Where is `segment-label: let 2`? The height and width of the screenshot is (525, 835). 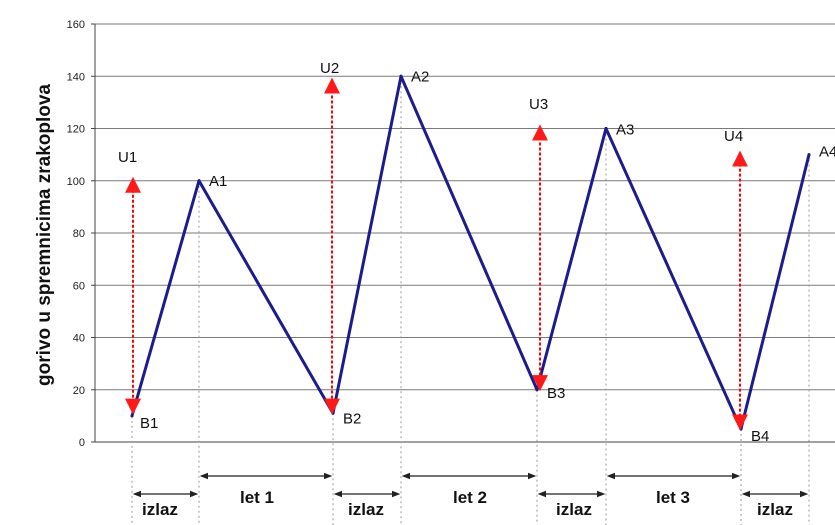
segment-label: let 2 is located at coordinates (470, 497).